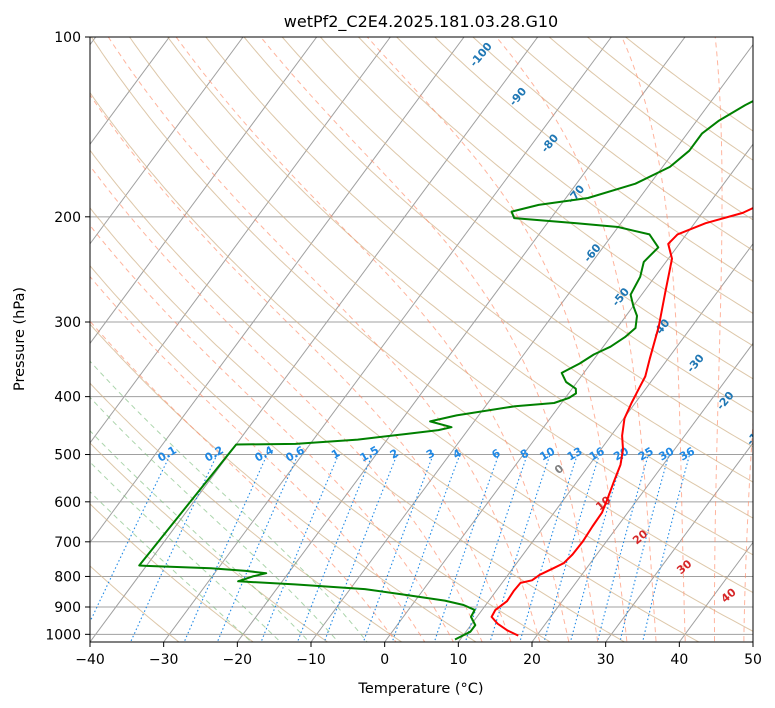 Image resolution: width=775 pixels, height=708 pixels. I want to click on y-tick-label: 600, so click(67, 503).